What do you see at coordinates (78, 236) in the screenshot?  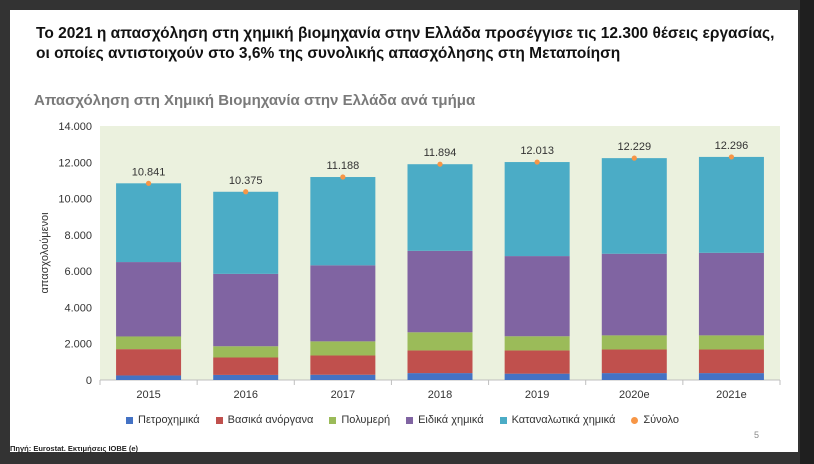 I see `y-tick-label: 8.000` at bounding box center [78, 236].